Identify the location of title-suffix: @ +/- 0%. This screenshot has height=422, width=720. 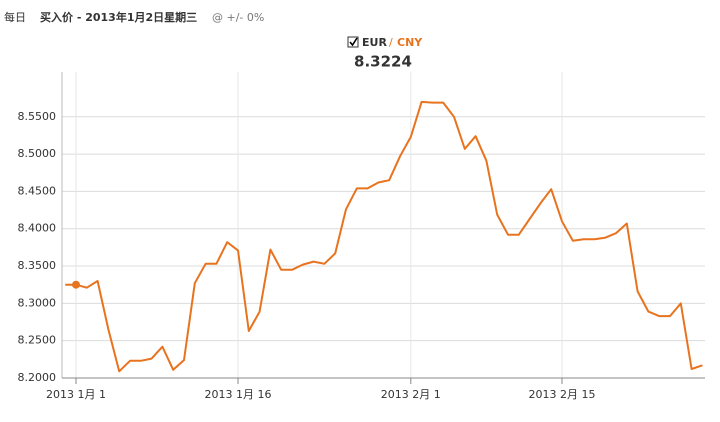
(238, 17).